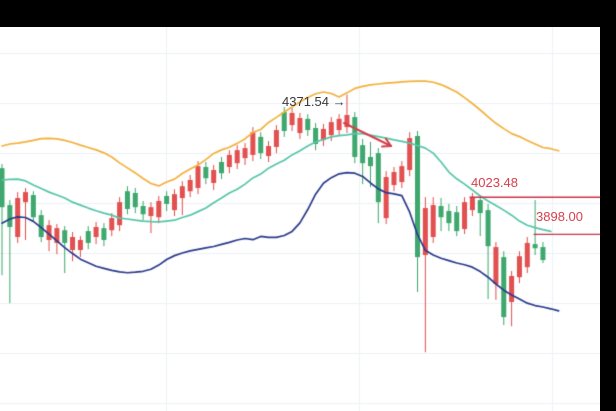 This screenshot has height=411, width=616. What do you see at coordinates (314, 101) in the screenshot?
I see `peak-price-annotation: 4371.54 →` at bounding box center [314, 101].